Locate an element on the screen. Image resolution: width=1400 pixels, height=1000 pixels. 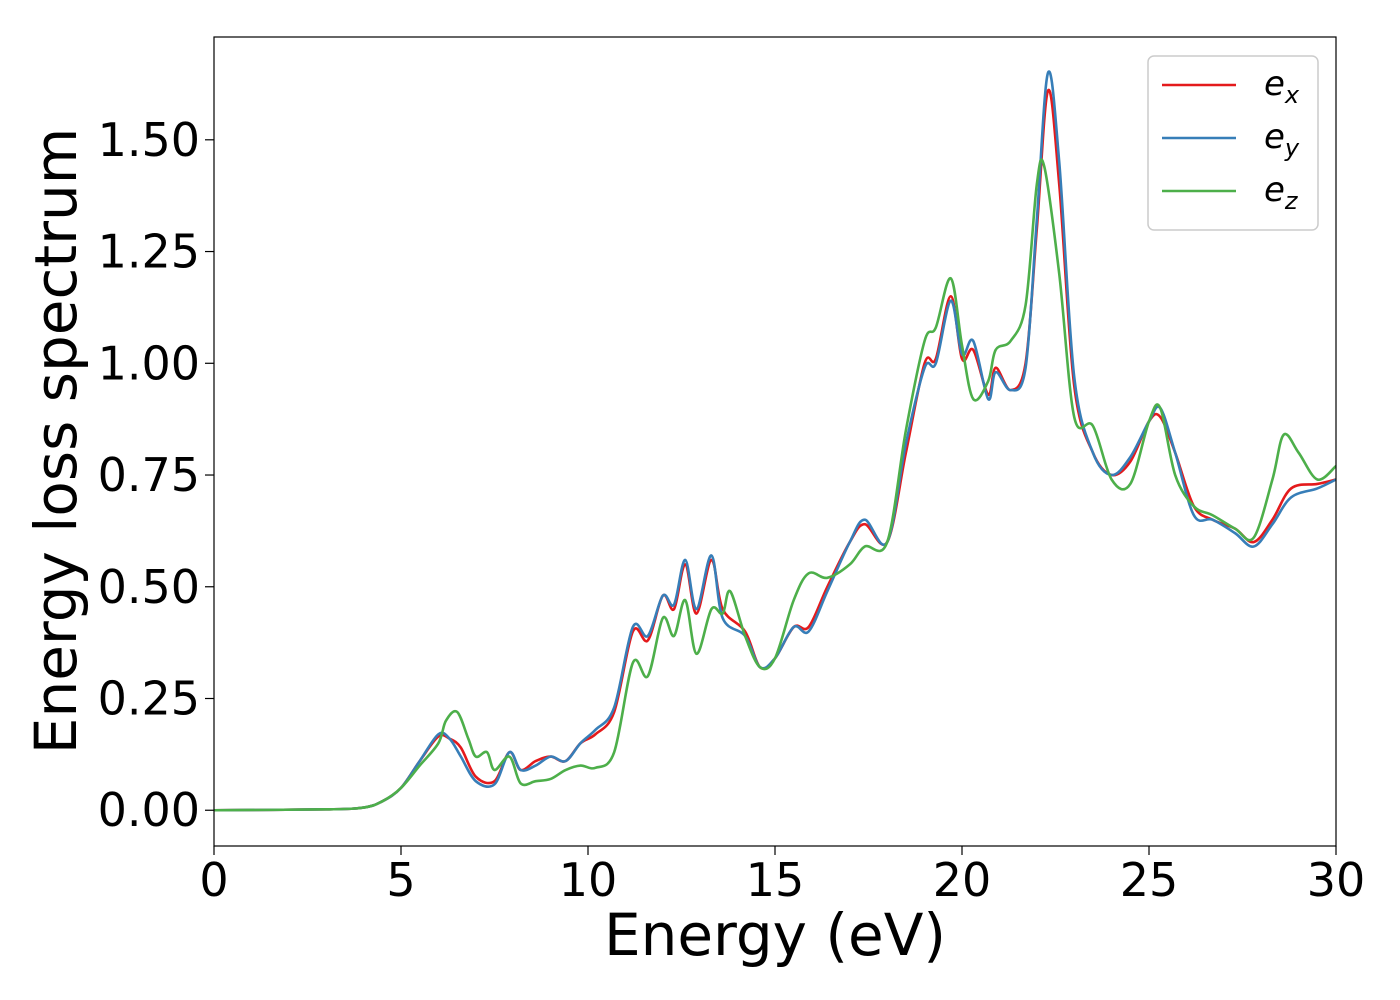
legend-label-e-z: ez is located at coordinates (1281, 192).